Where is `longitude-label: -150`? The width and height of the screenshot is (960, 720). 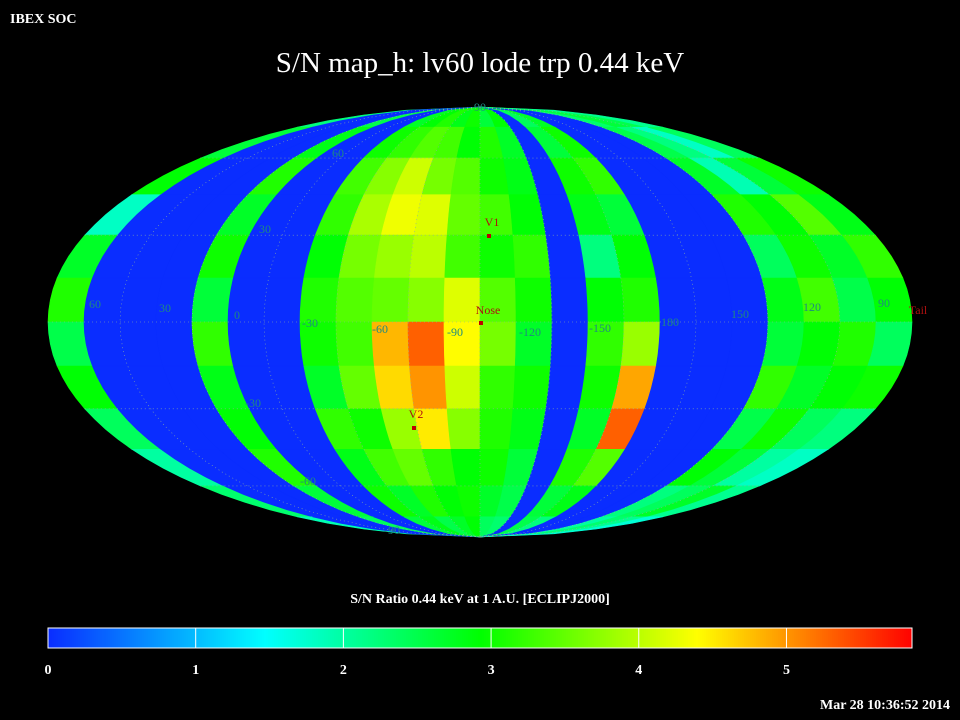 longitude-label: -150 is located at coordinates (600, 328).